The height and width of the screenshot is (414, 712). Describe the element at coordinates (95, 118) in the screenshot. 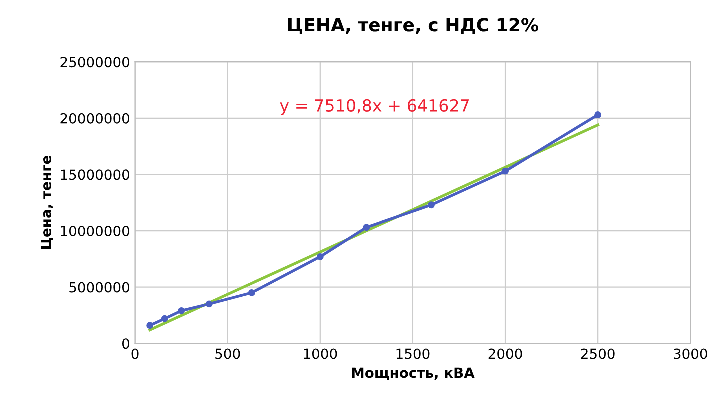

I see `y-tick-label: 20000000` at that location.